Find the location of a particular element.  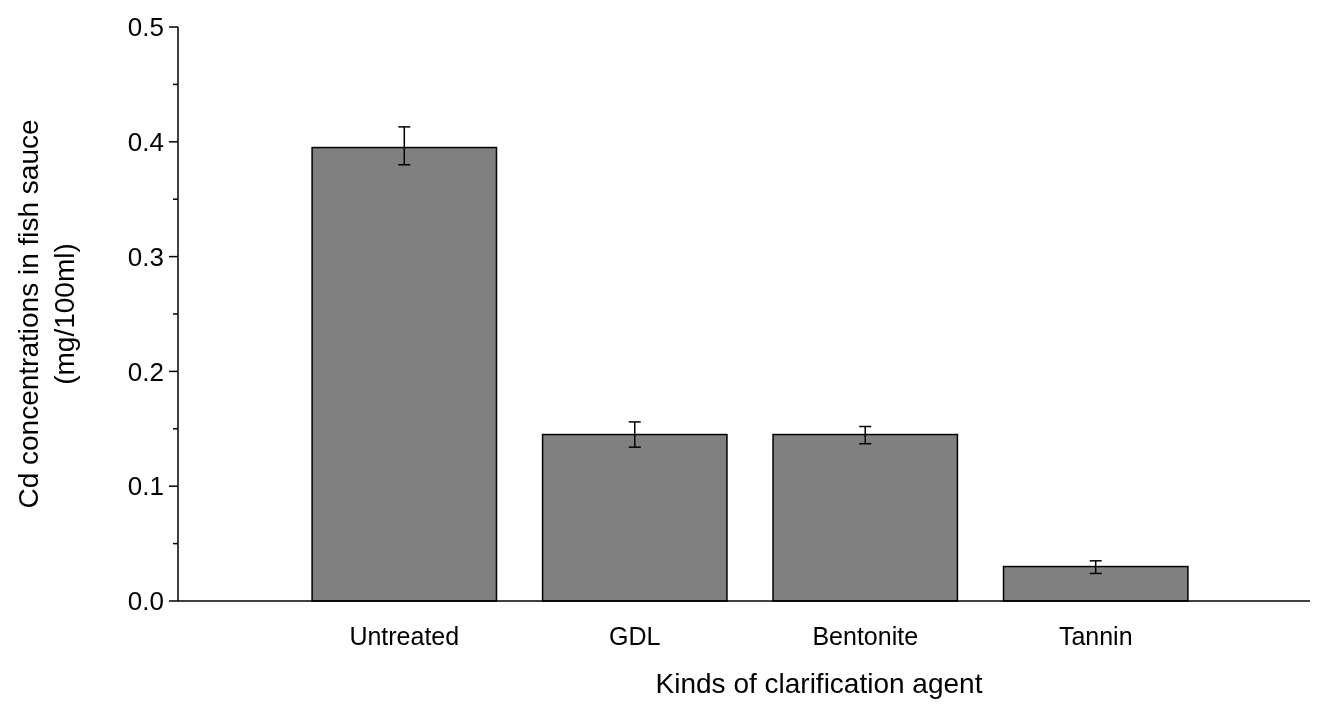

y-tick-label: 0.1 is located at coordinates (145, 486).